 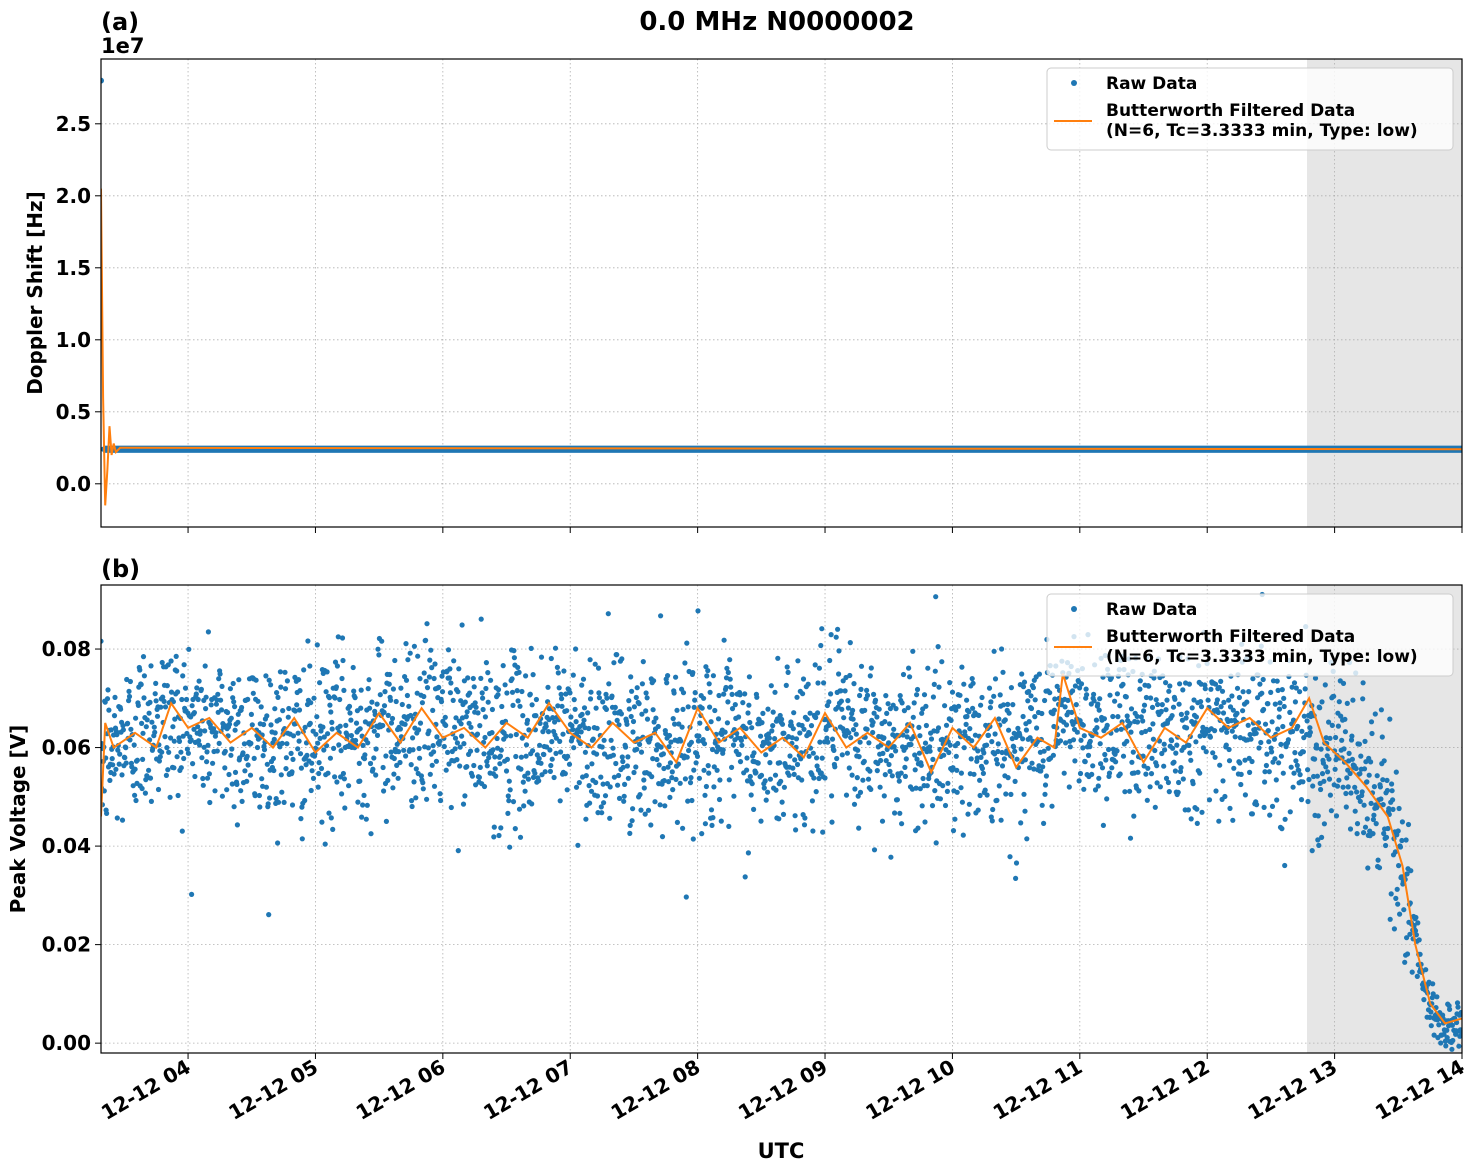 I want to click on legend-b-raw-marker, so click(x=1074, y=609).